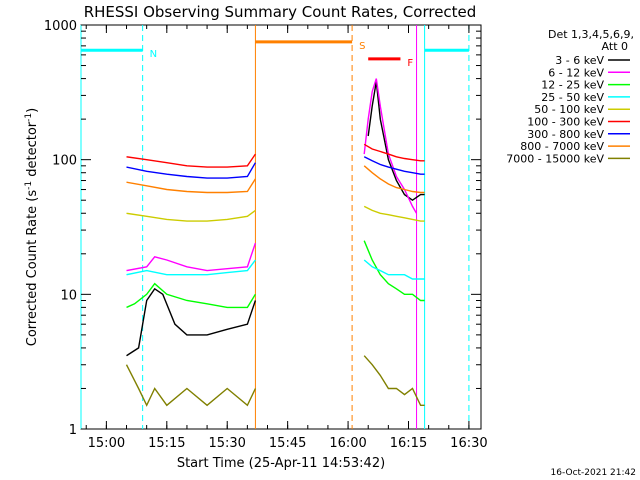  Describe the element at coordinates (410, 63) in the screenshot. I see `flag-label-3: F` at that location.